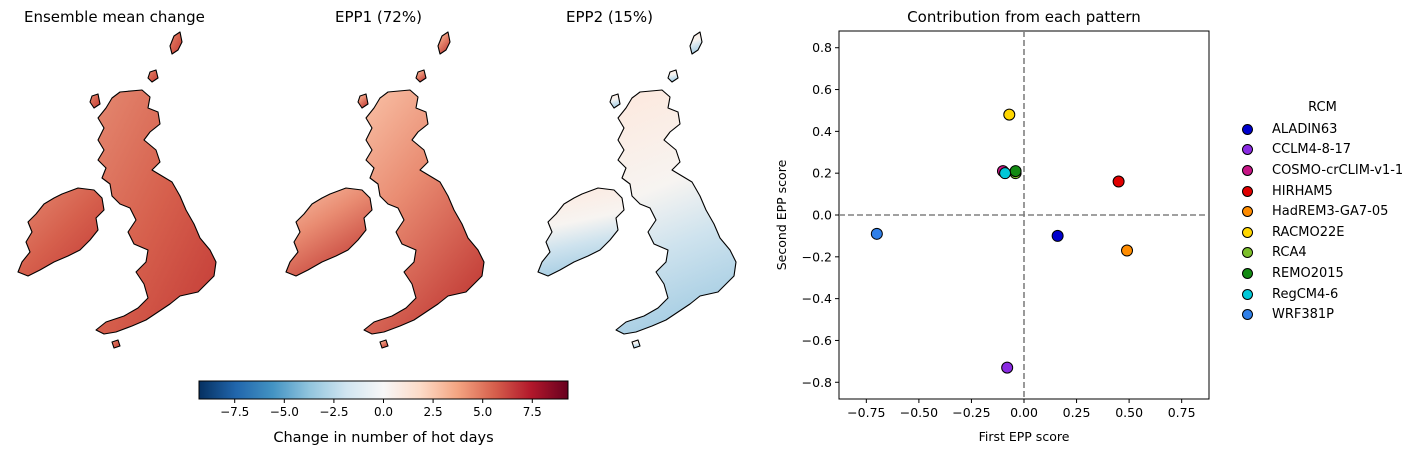 The image size is (1427, 454). I want to click on legend-entry: RACMO22E, so click(1322, 232).